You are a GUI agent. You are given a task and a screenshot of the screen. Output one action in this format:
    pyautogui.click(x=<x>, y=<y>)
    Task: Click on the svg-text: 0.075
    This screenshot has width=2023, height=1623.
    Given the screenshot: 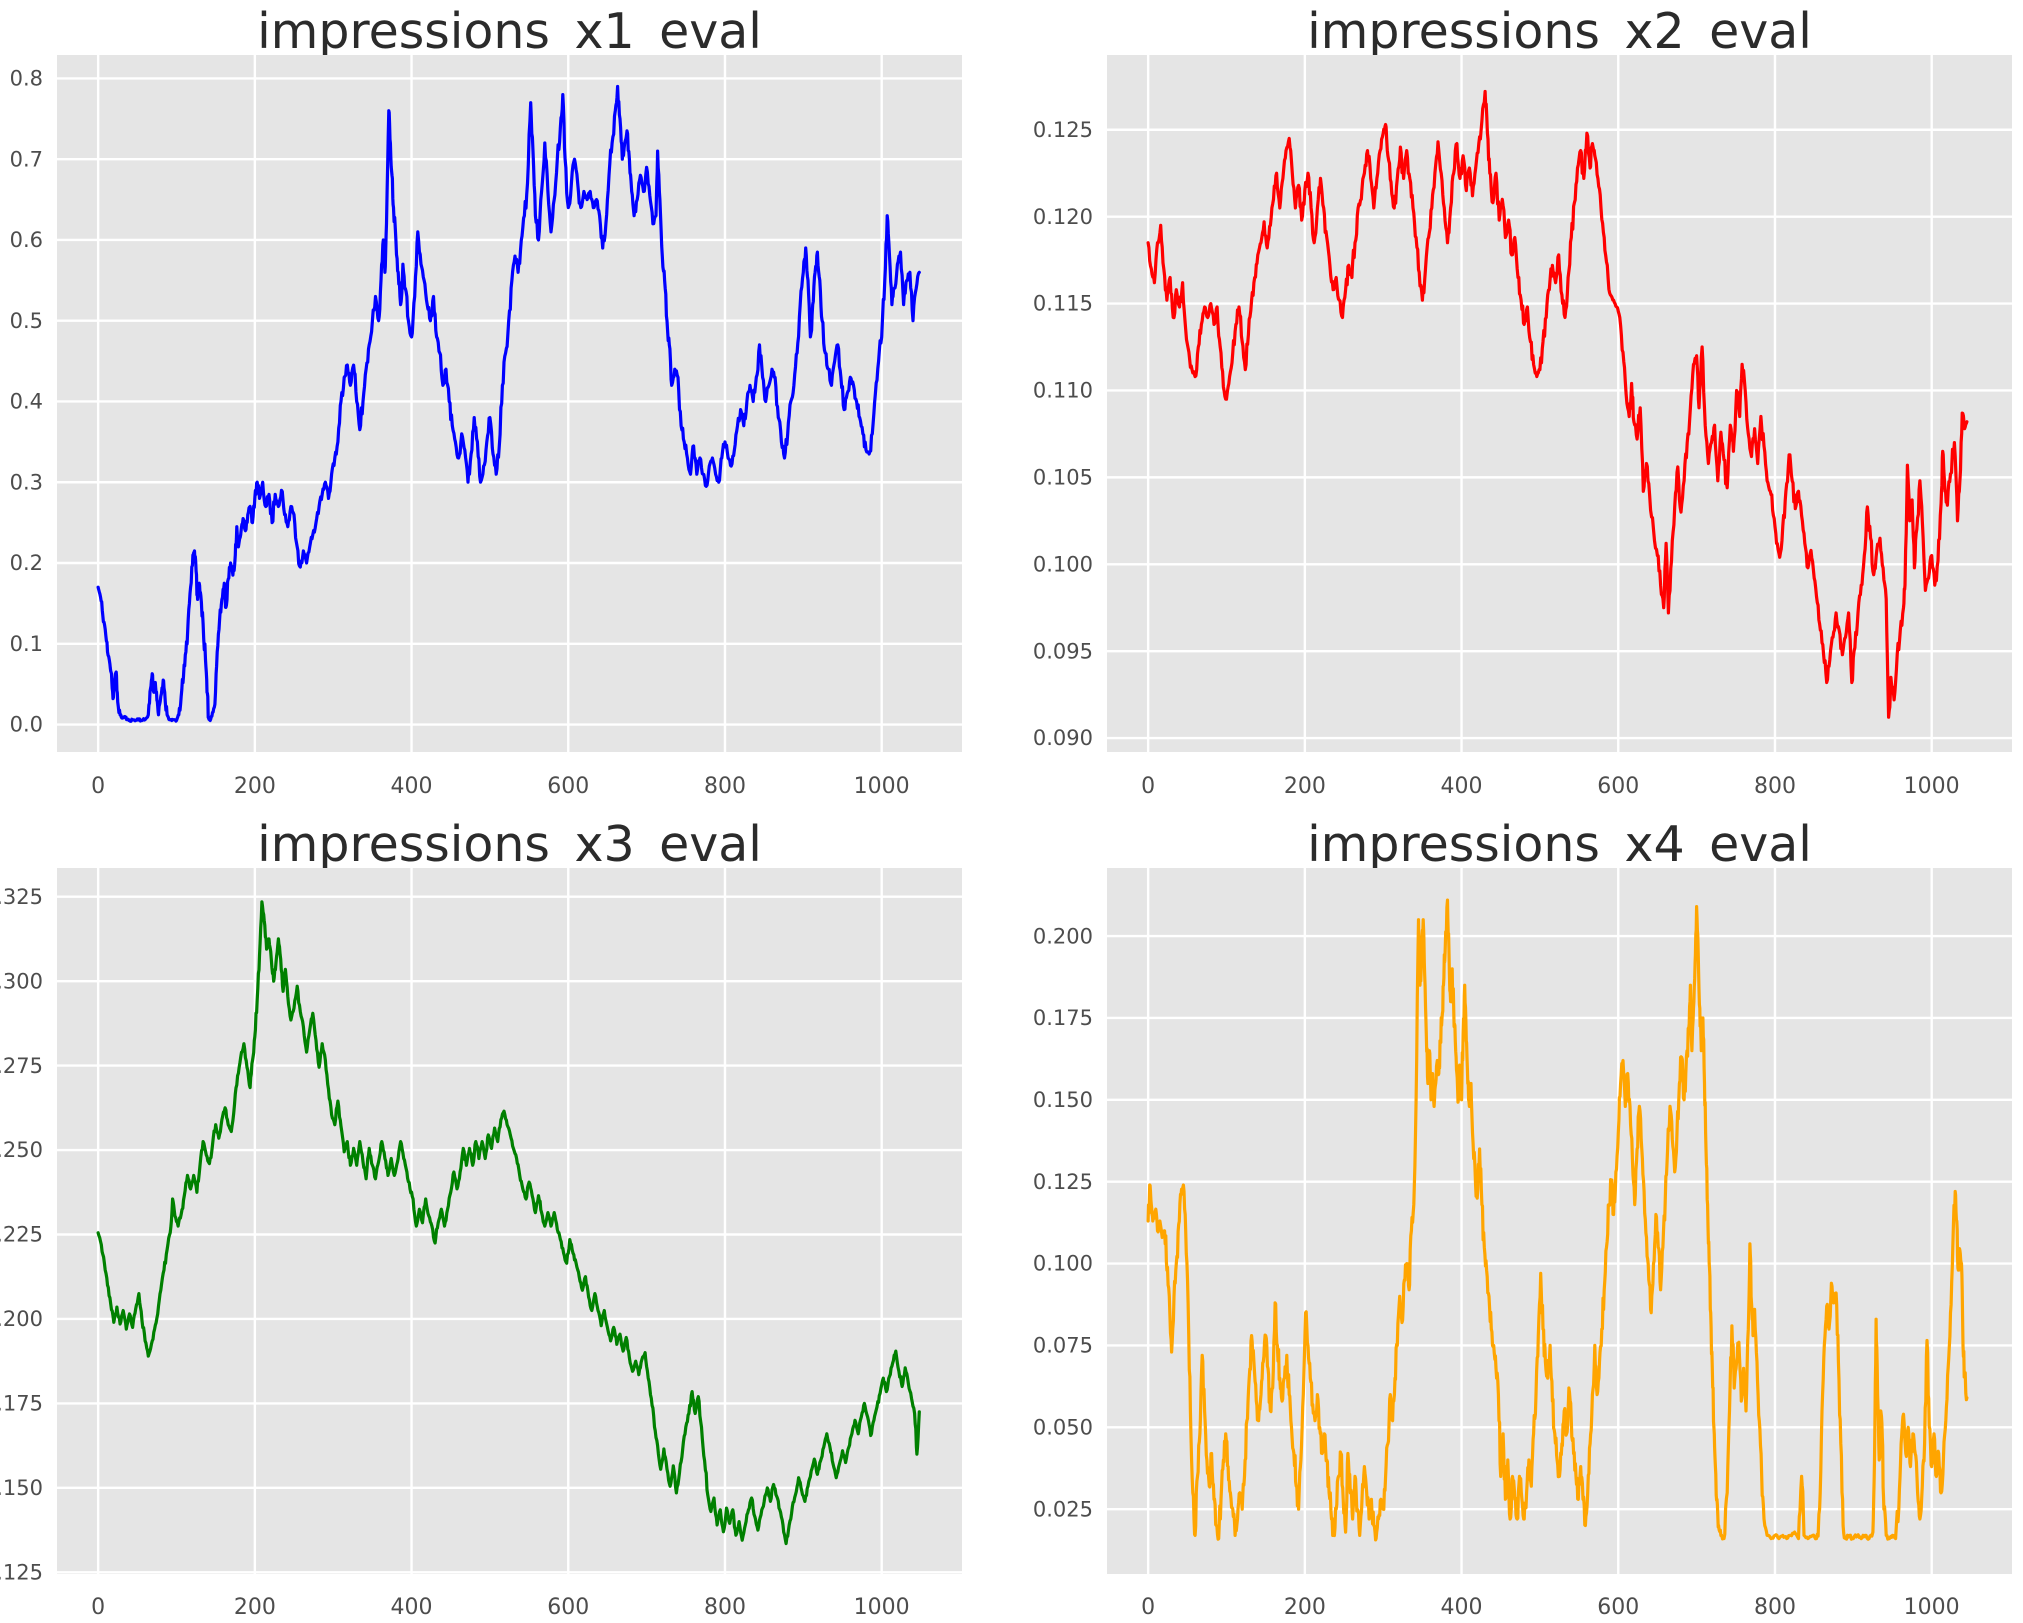 What is the action you would take?
    pyautogui.click(x=1063, y=1346)
    